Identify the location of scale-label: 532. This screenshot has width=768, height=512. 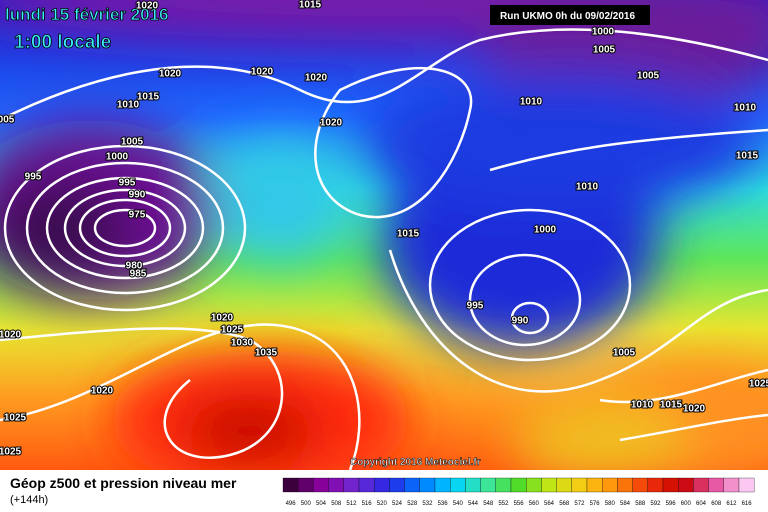
(427, 504).